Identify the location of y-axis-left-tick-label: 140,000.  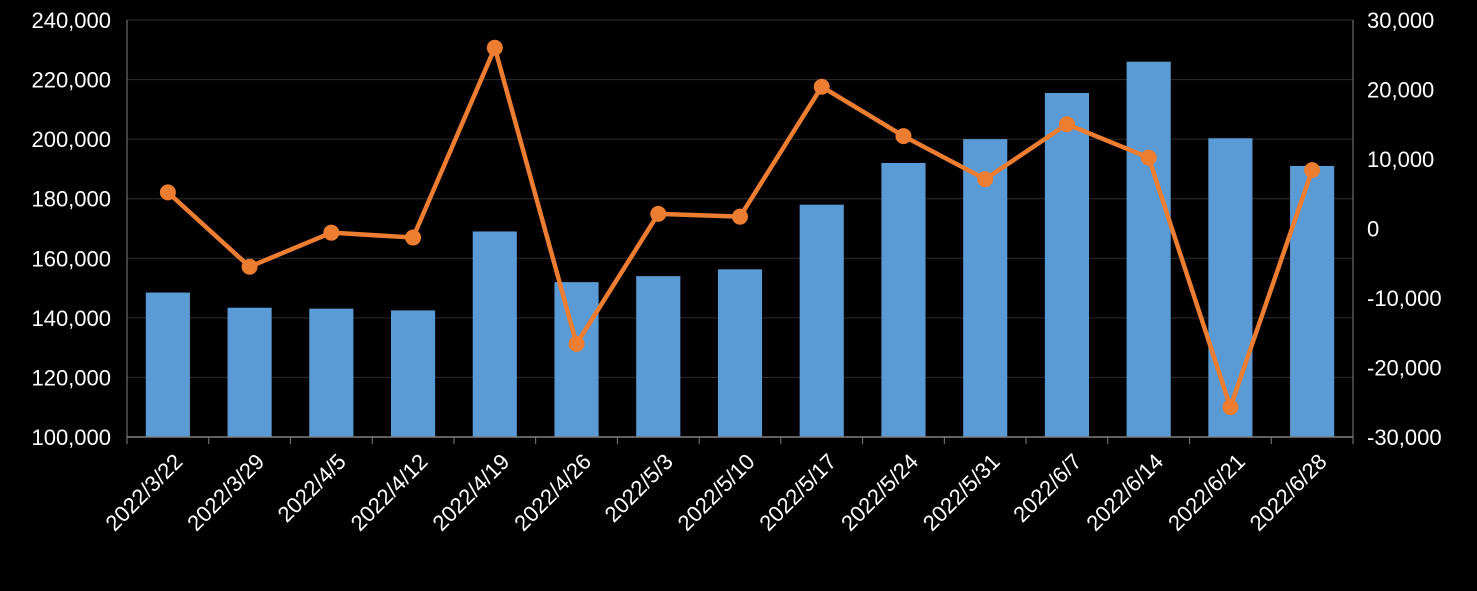
(71, 318).